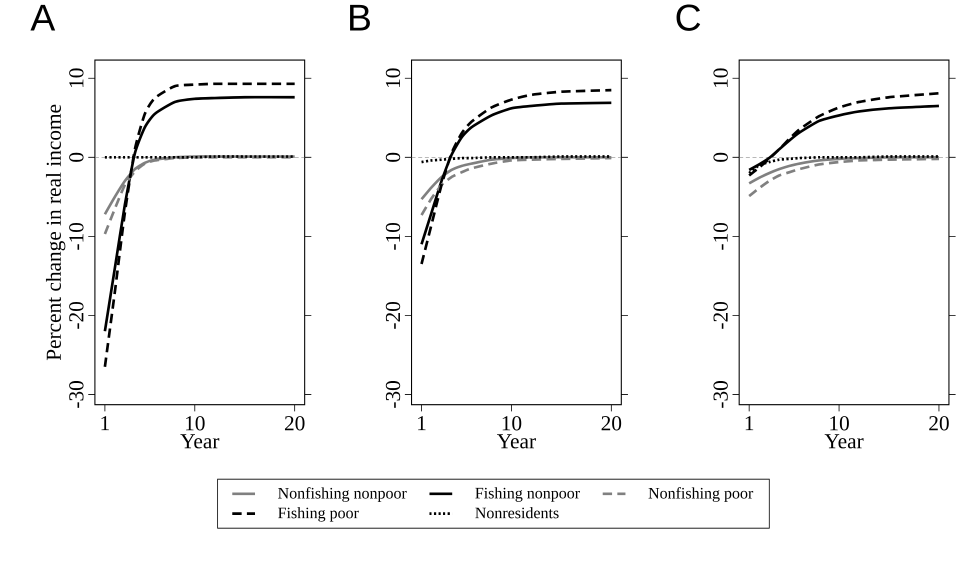  I want to click on legend-label: Nonresidents, so click(517, 513).